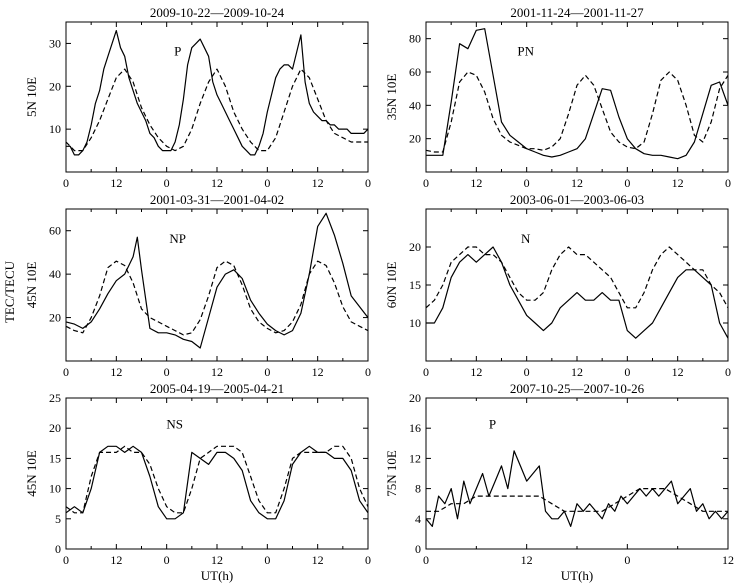 Image resolution: width=748 pixels, height=586 pixels. What do you see at coordinates (217, 575) in the screenshot?
I see `figure-xlabel-left: UT(h)` at bounding box center [217, 575].